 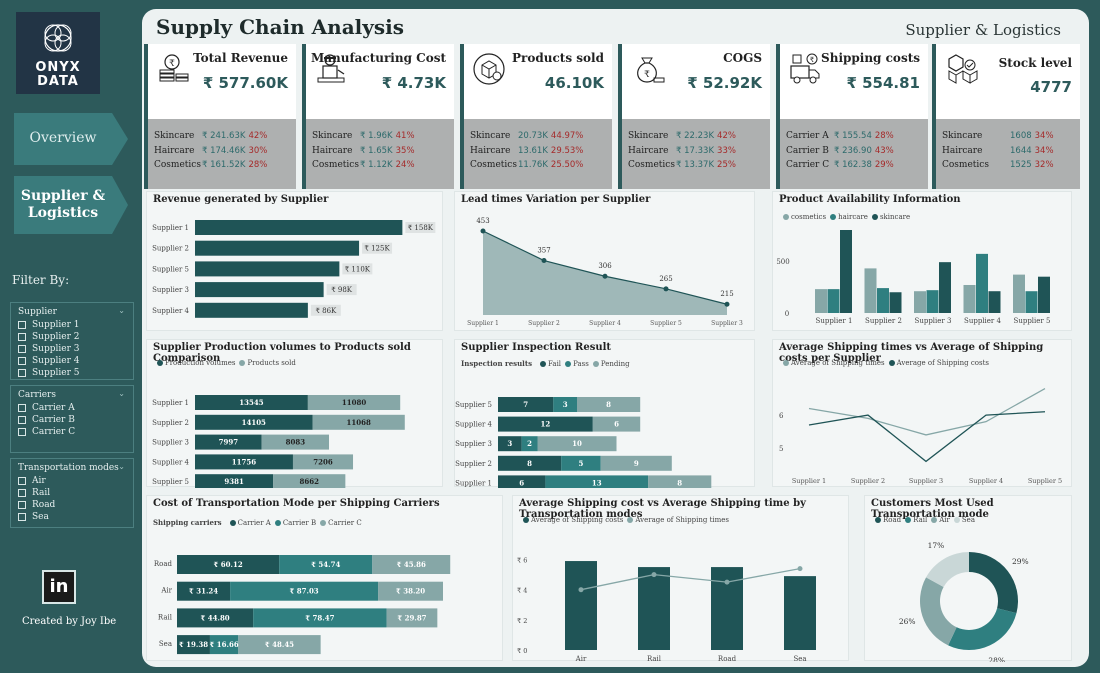 What do you see at coordinates (72, 349) in the screenshot?
I see `filter-option: Supplier 3` at bounding box center [72, 349].